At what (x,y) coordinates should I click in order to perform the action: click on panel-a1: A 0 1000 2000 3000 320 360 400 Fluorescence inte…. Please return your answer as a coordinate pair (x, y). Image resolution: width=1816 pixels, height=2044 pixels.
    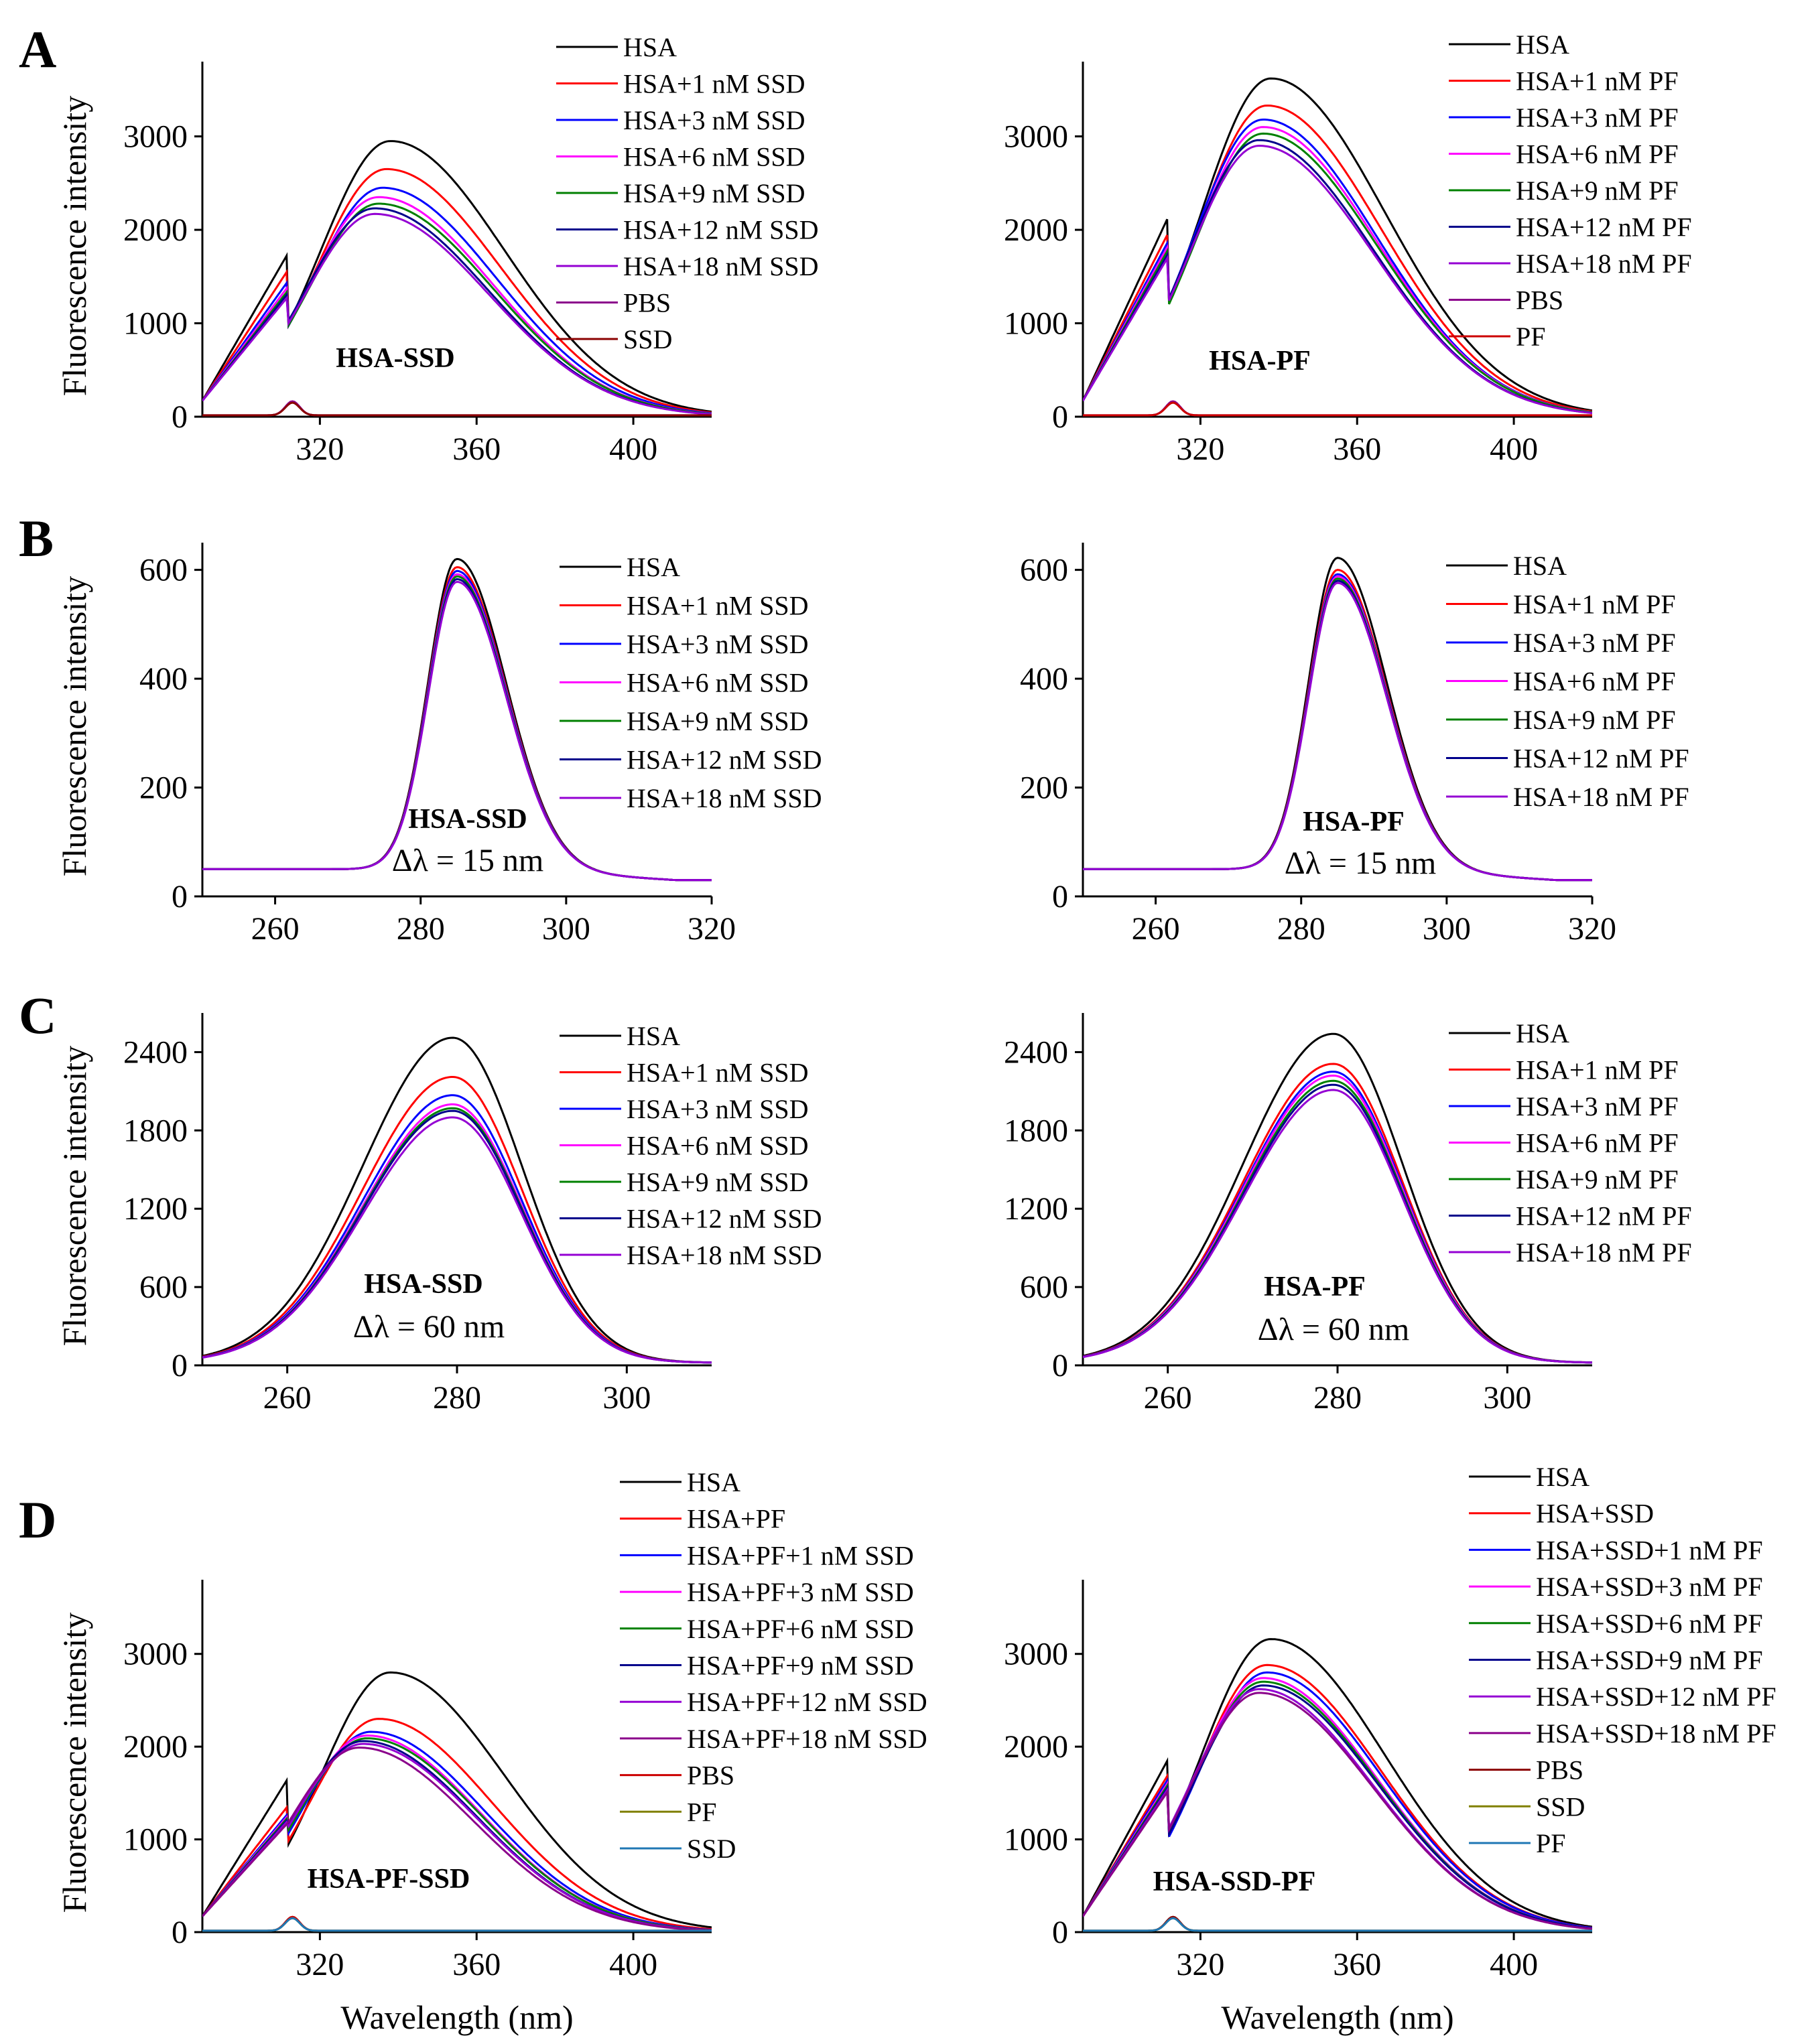
    Looking at the image, I should click on (419, 243).